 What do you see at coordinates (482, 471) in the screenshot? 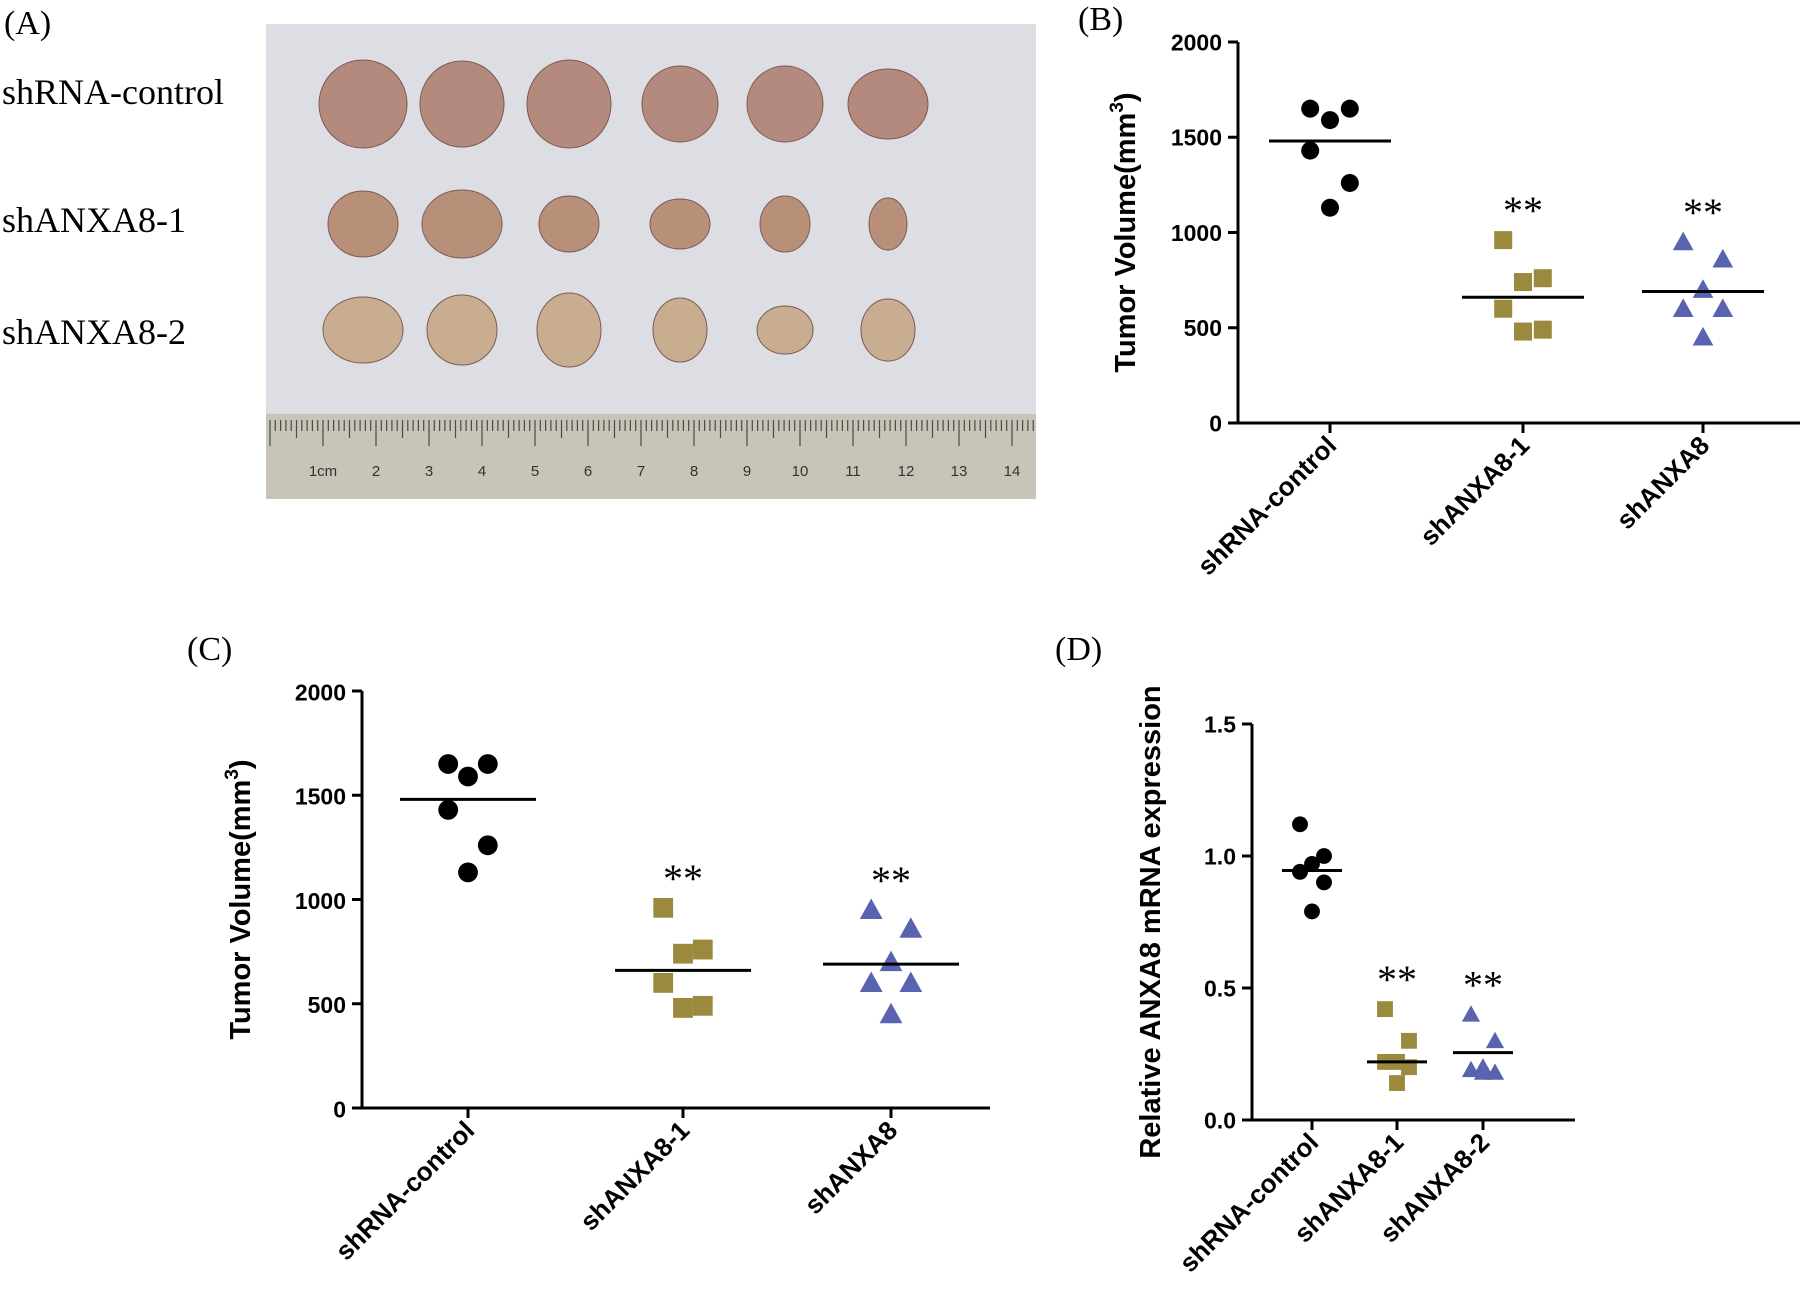
I see `ruler-number: 4` at bounding box center [482, 471].